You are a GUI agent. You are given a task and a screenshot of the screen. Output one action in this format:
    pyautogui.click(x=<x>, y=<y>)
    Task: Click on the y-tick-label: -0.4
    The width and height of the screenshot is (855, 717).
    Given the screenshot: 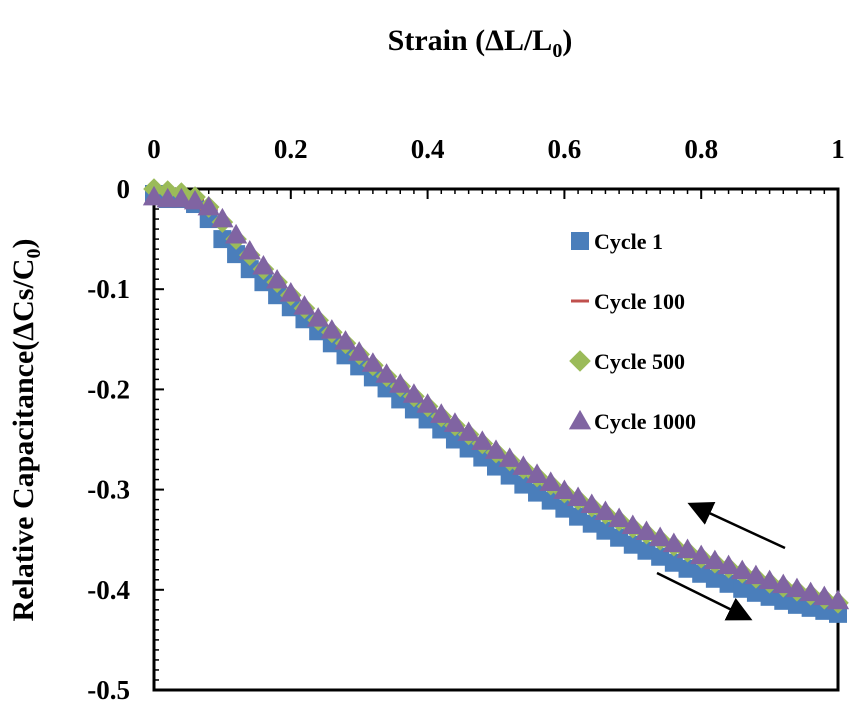 What is the action you would take?
    pyautogui.click(x=108, y=590)
    